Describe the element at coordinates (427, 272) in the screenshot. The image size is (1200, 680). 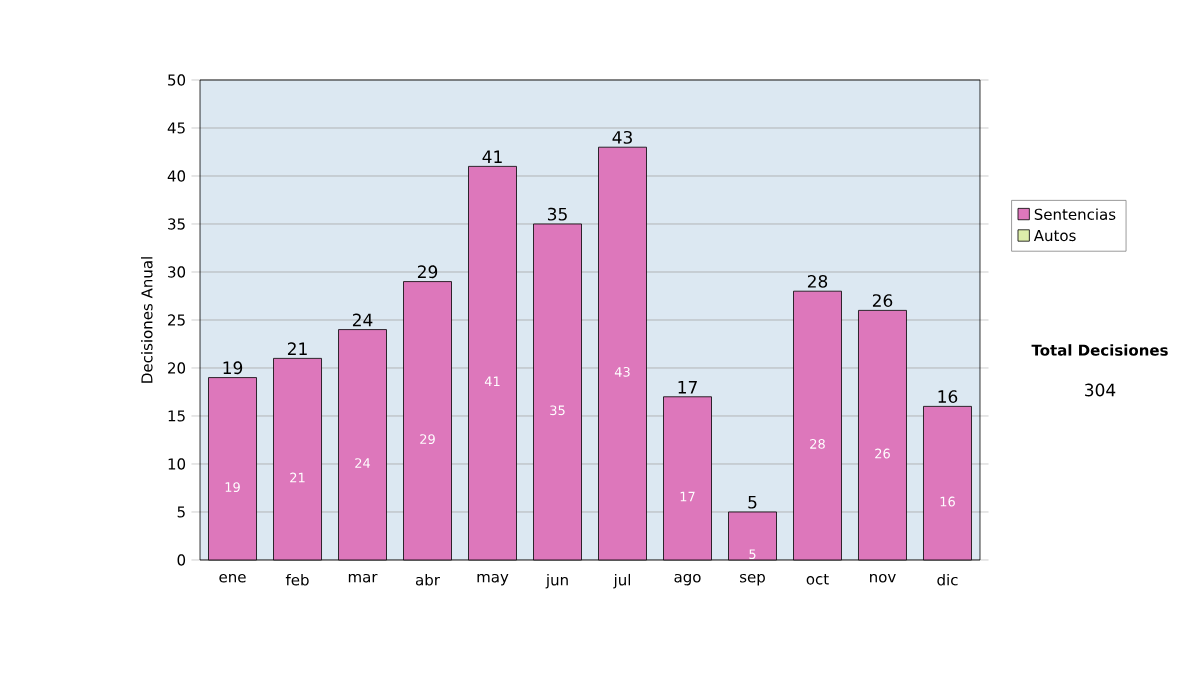
I see `total-label: 29` at that location.